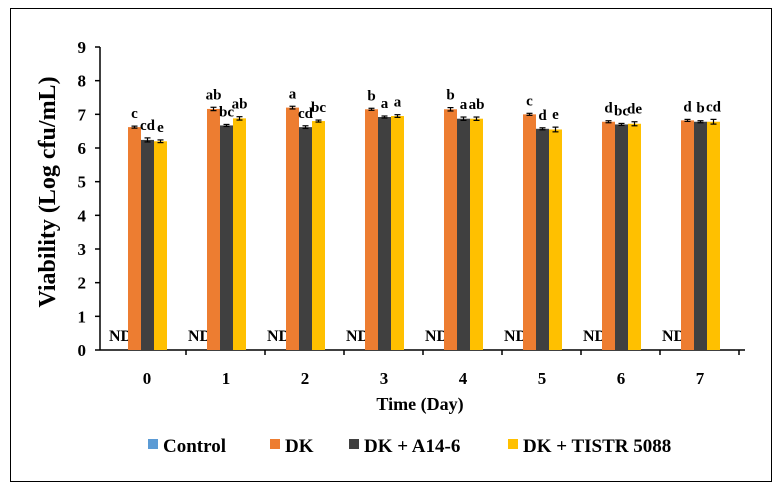 The image size is (782, 492). Describe the element at coordinates (48, 191) in the screenshot. I see `y-axis-title: Viability (Log cfu/mL)` at that location.